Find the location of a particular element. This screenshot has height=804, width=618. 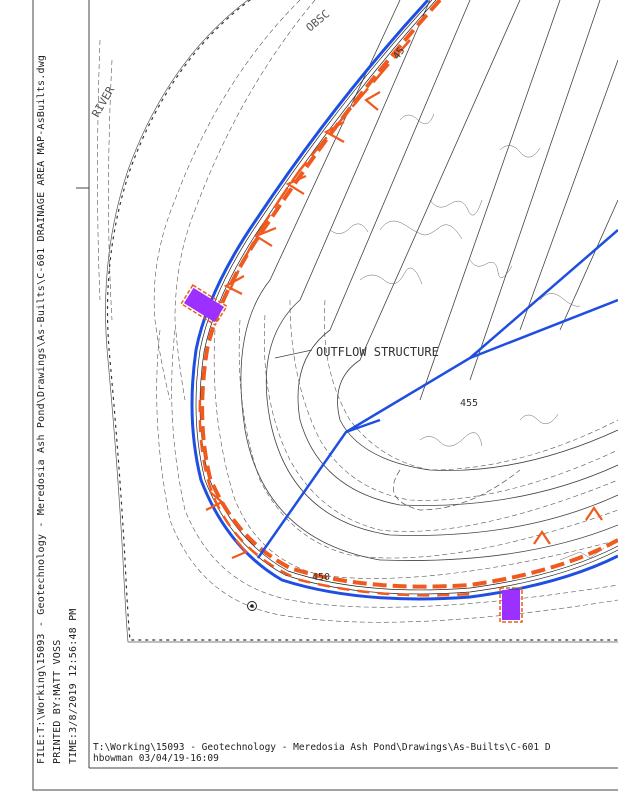

obscured-label: OBSC is located at coordinates (318, 20).